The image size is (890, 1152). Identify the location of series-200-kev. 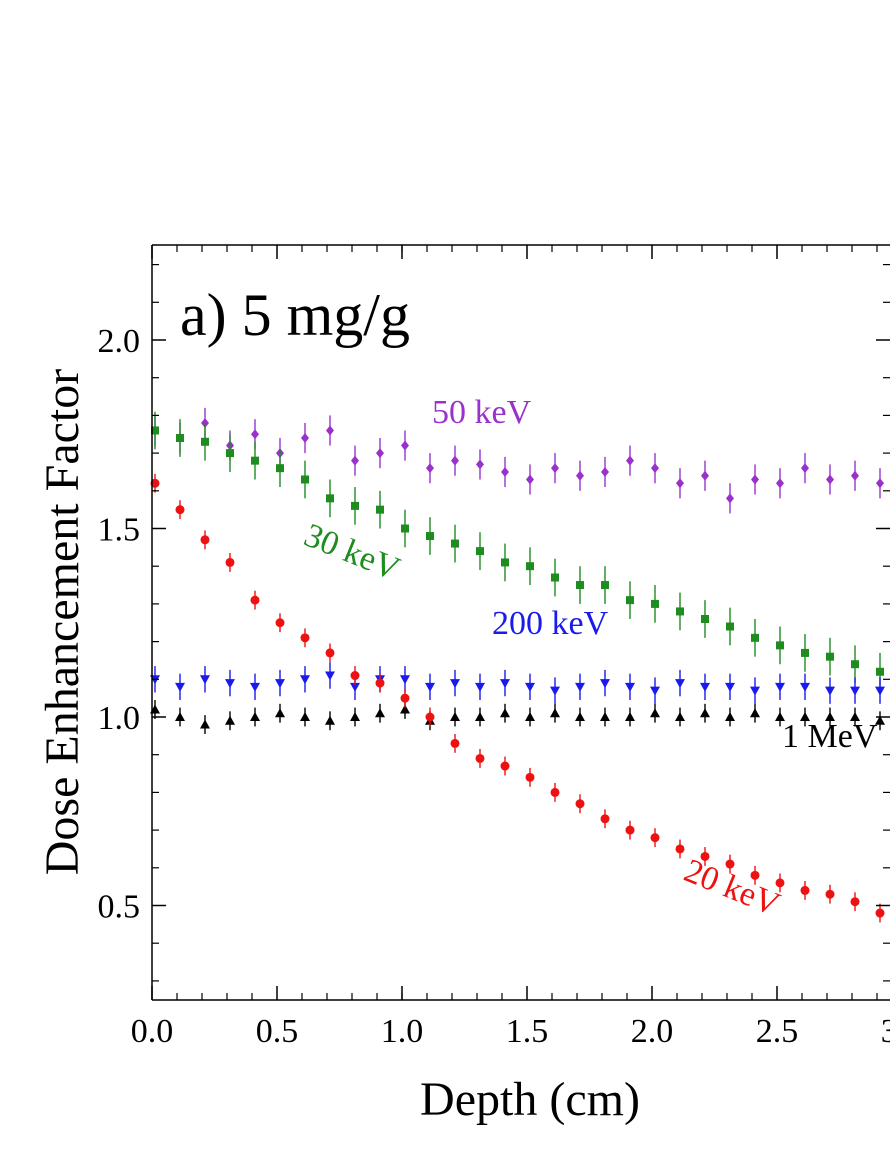
(517, 683).